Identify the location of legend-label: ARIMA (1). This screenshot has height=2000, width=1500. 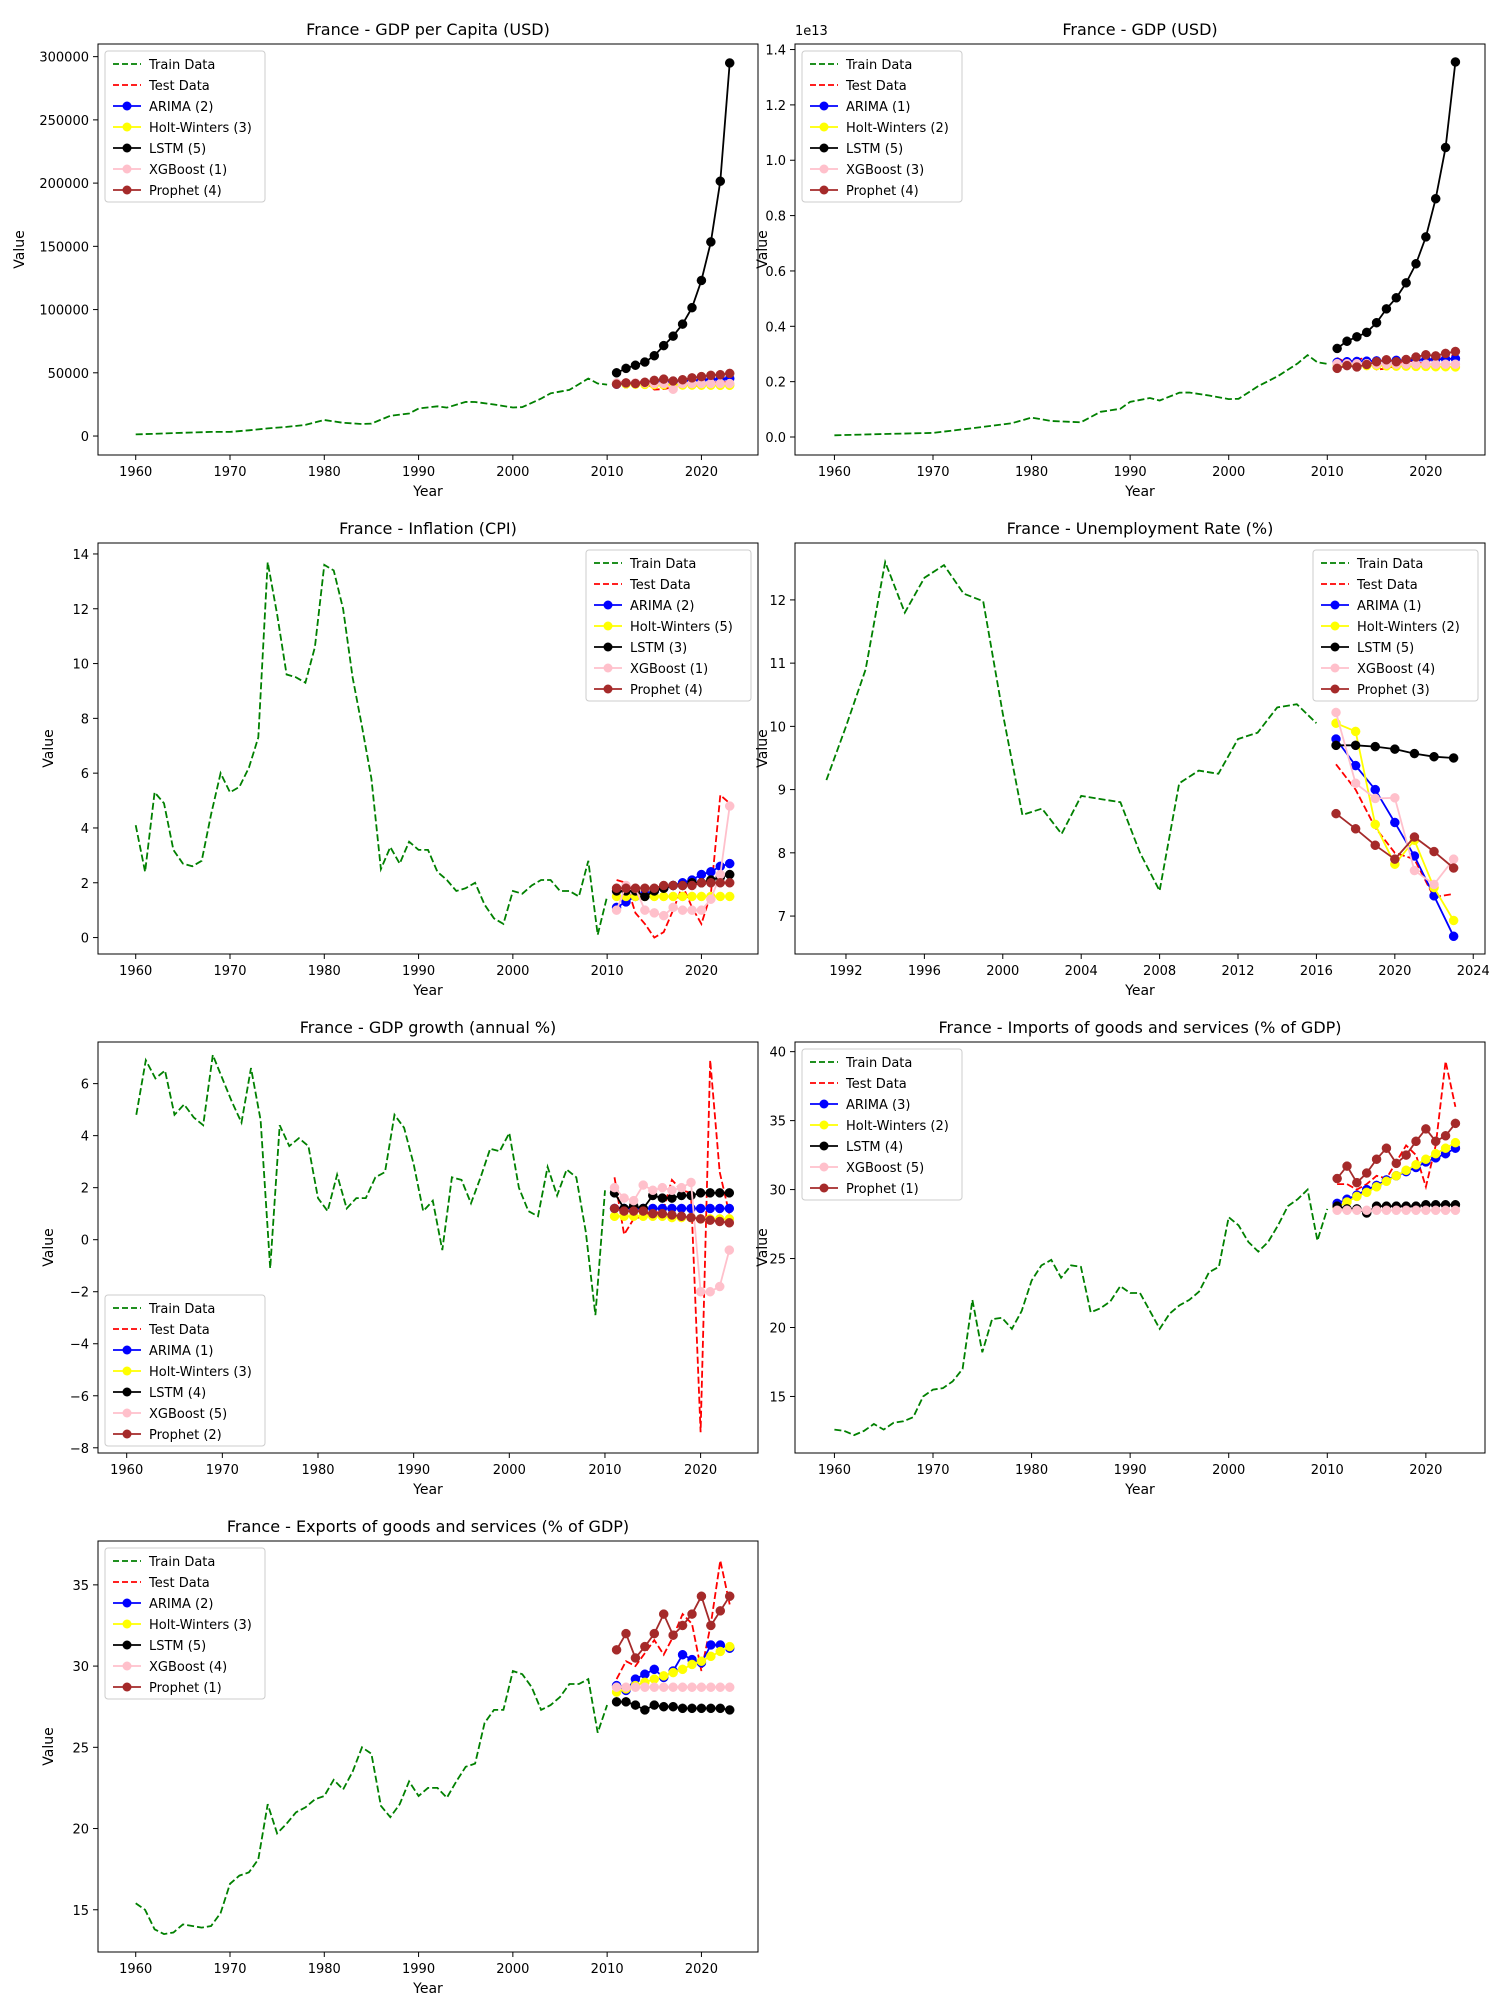
(878, 107).